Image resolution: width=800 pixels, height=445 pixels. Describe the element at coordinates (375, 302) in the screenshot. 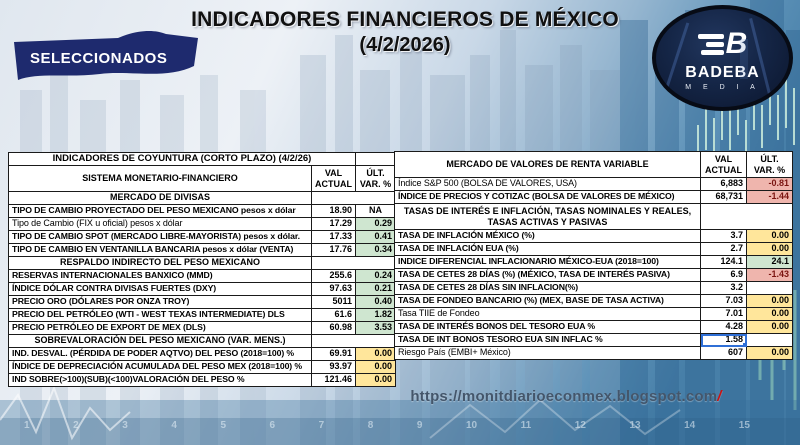

I see `var-cell: 0.40` at that location.